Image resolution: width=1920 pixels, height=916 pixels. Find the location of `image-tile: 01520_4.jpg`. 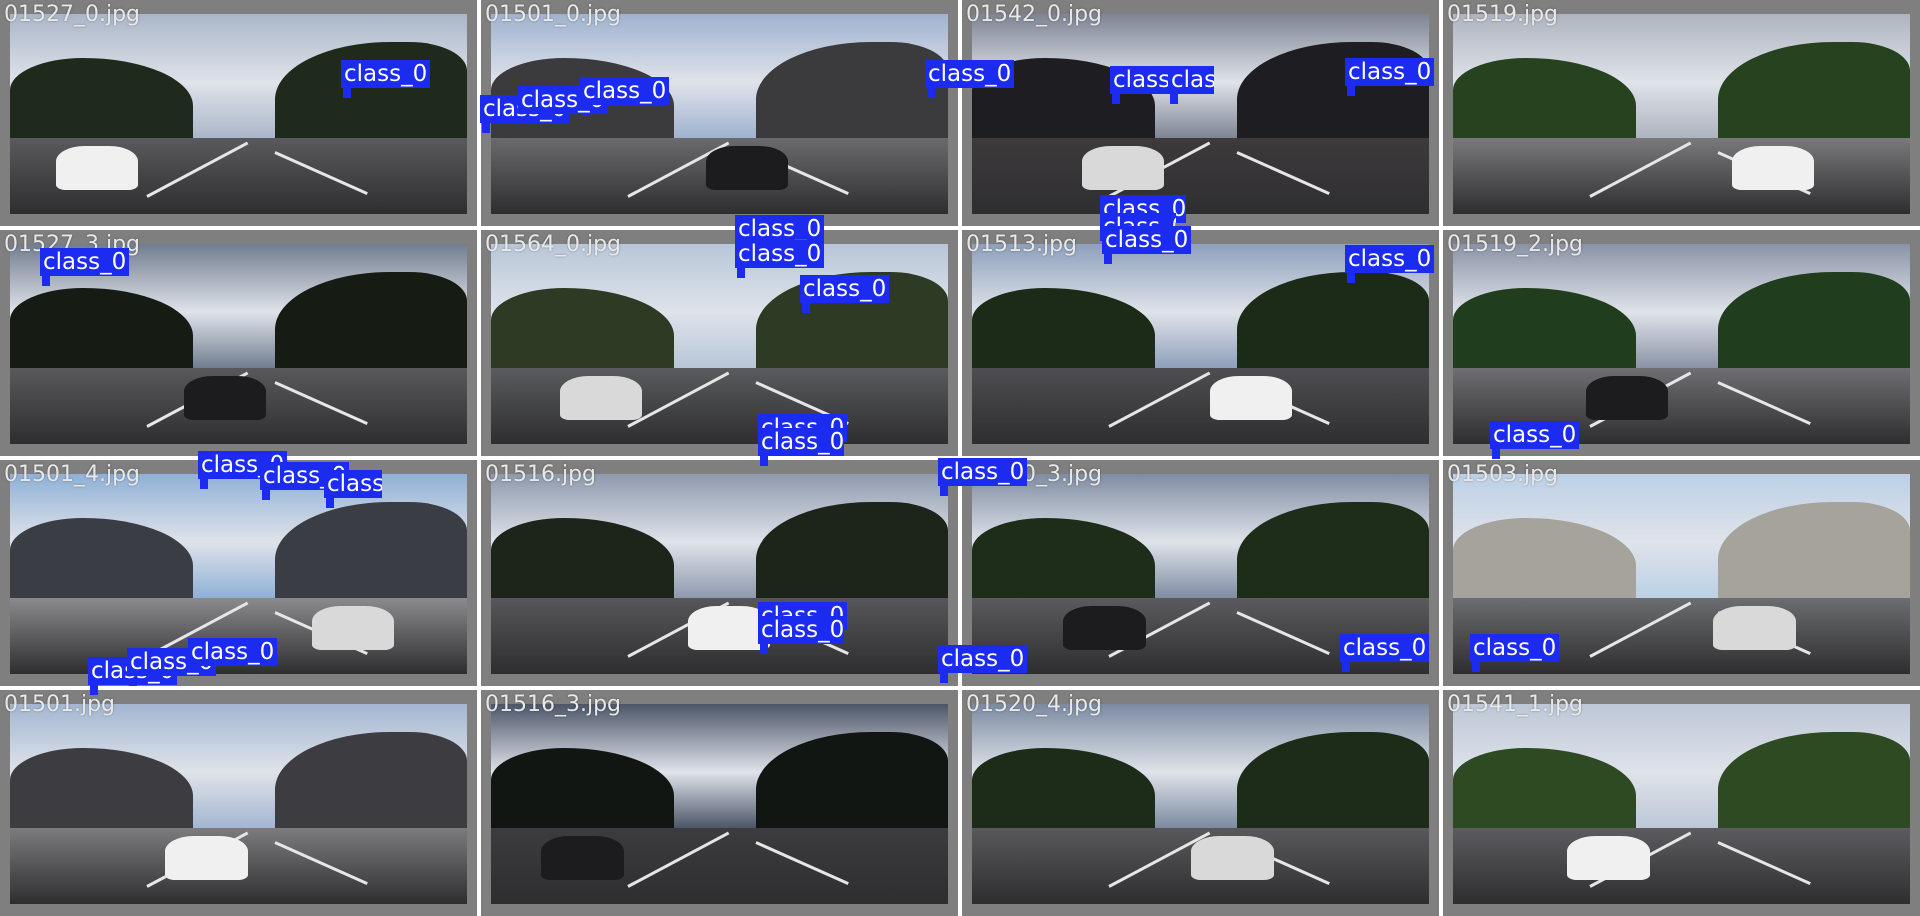

image-tile: 01520_4.jpg is located at coordinates (1200, 803).